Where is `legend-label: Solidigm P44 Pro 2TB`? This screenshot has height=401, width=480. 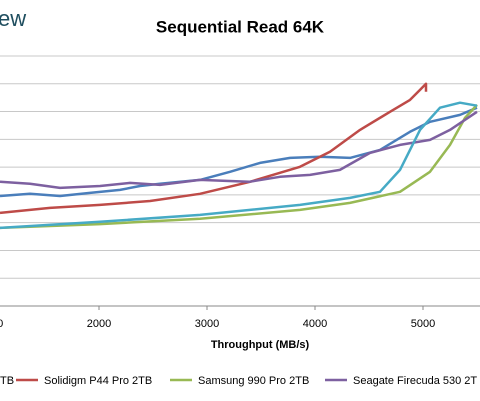 legend-label: Solidigm P44 Pro 2TB is located at coordinates (98, 381).